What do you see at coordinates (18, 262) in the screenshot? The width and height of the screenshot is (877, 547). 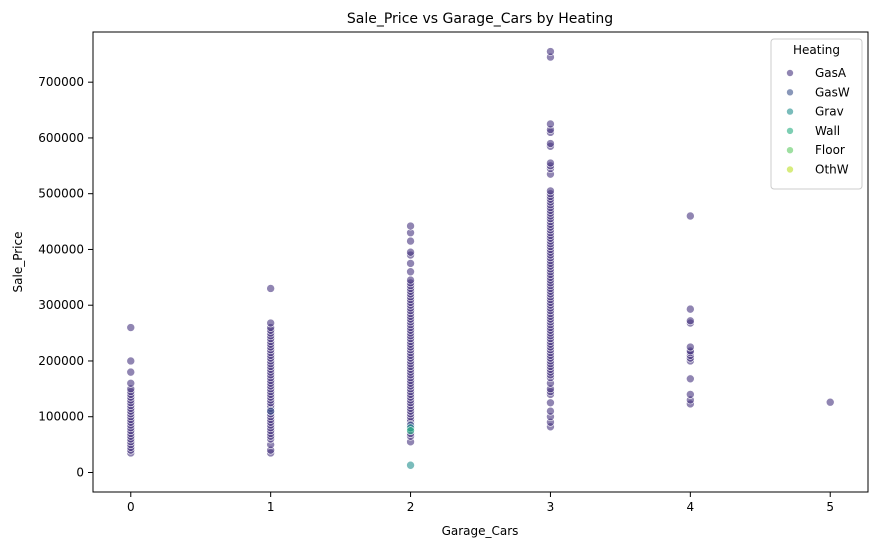 I see `y-axis-label: Sale_Price` at bounding box center [18, 262].